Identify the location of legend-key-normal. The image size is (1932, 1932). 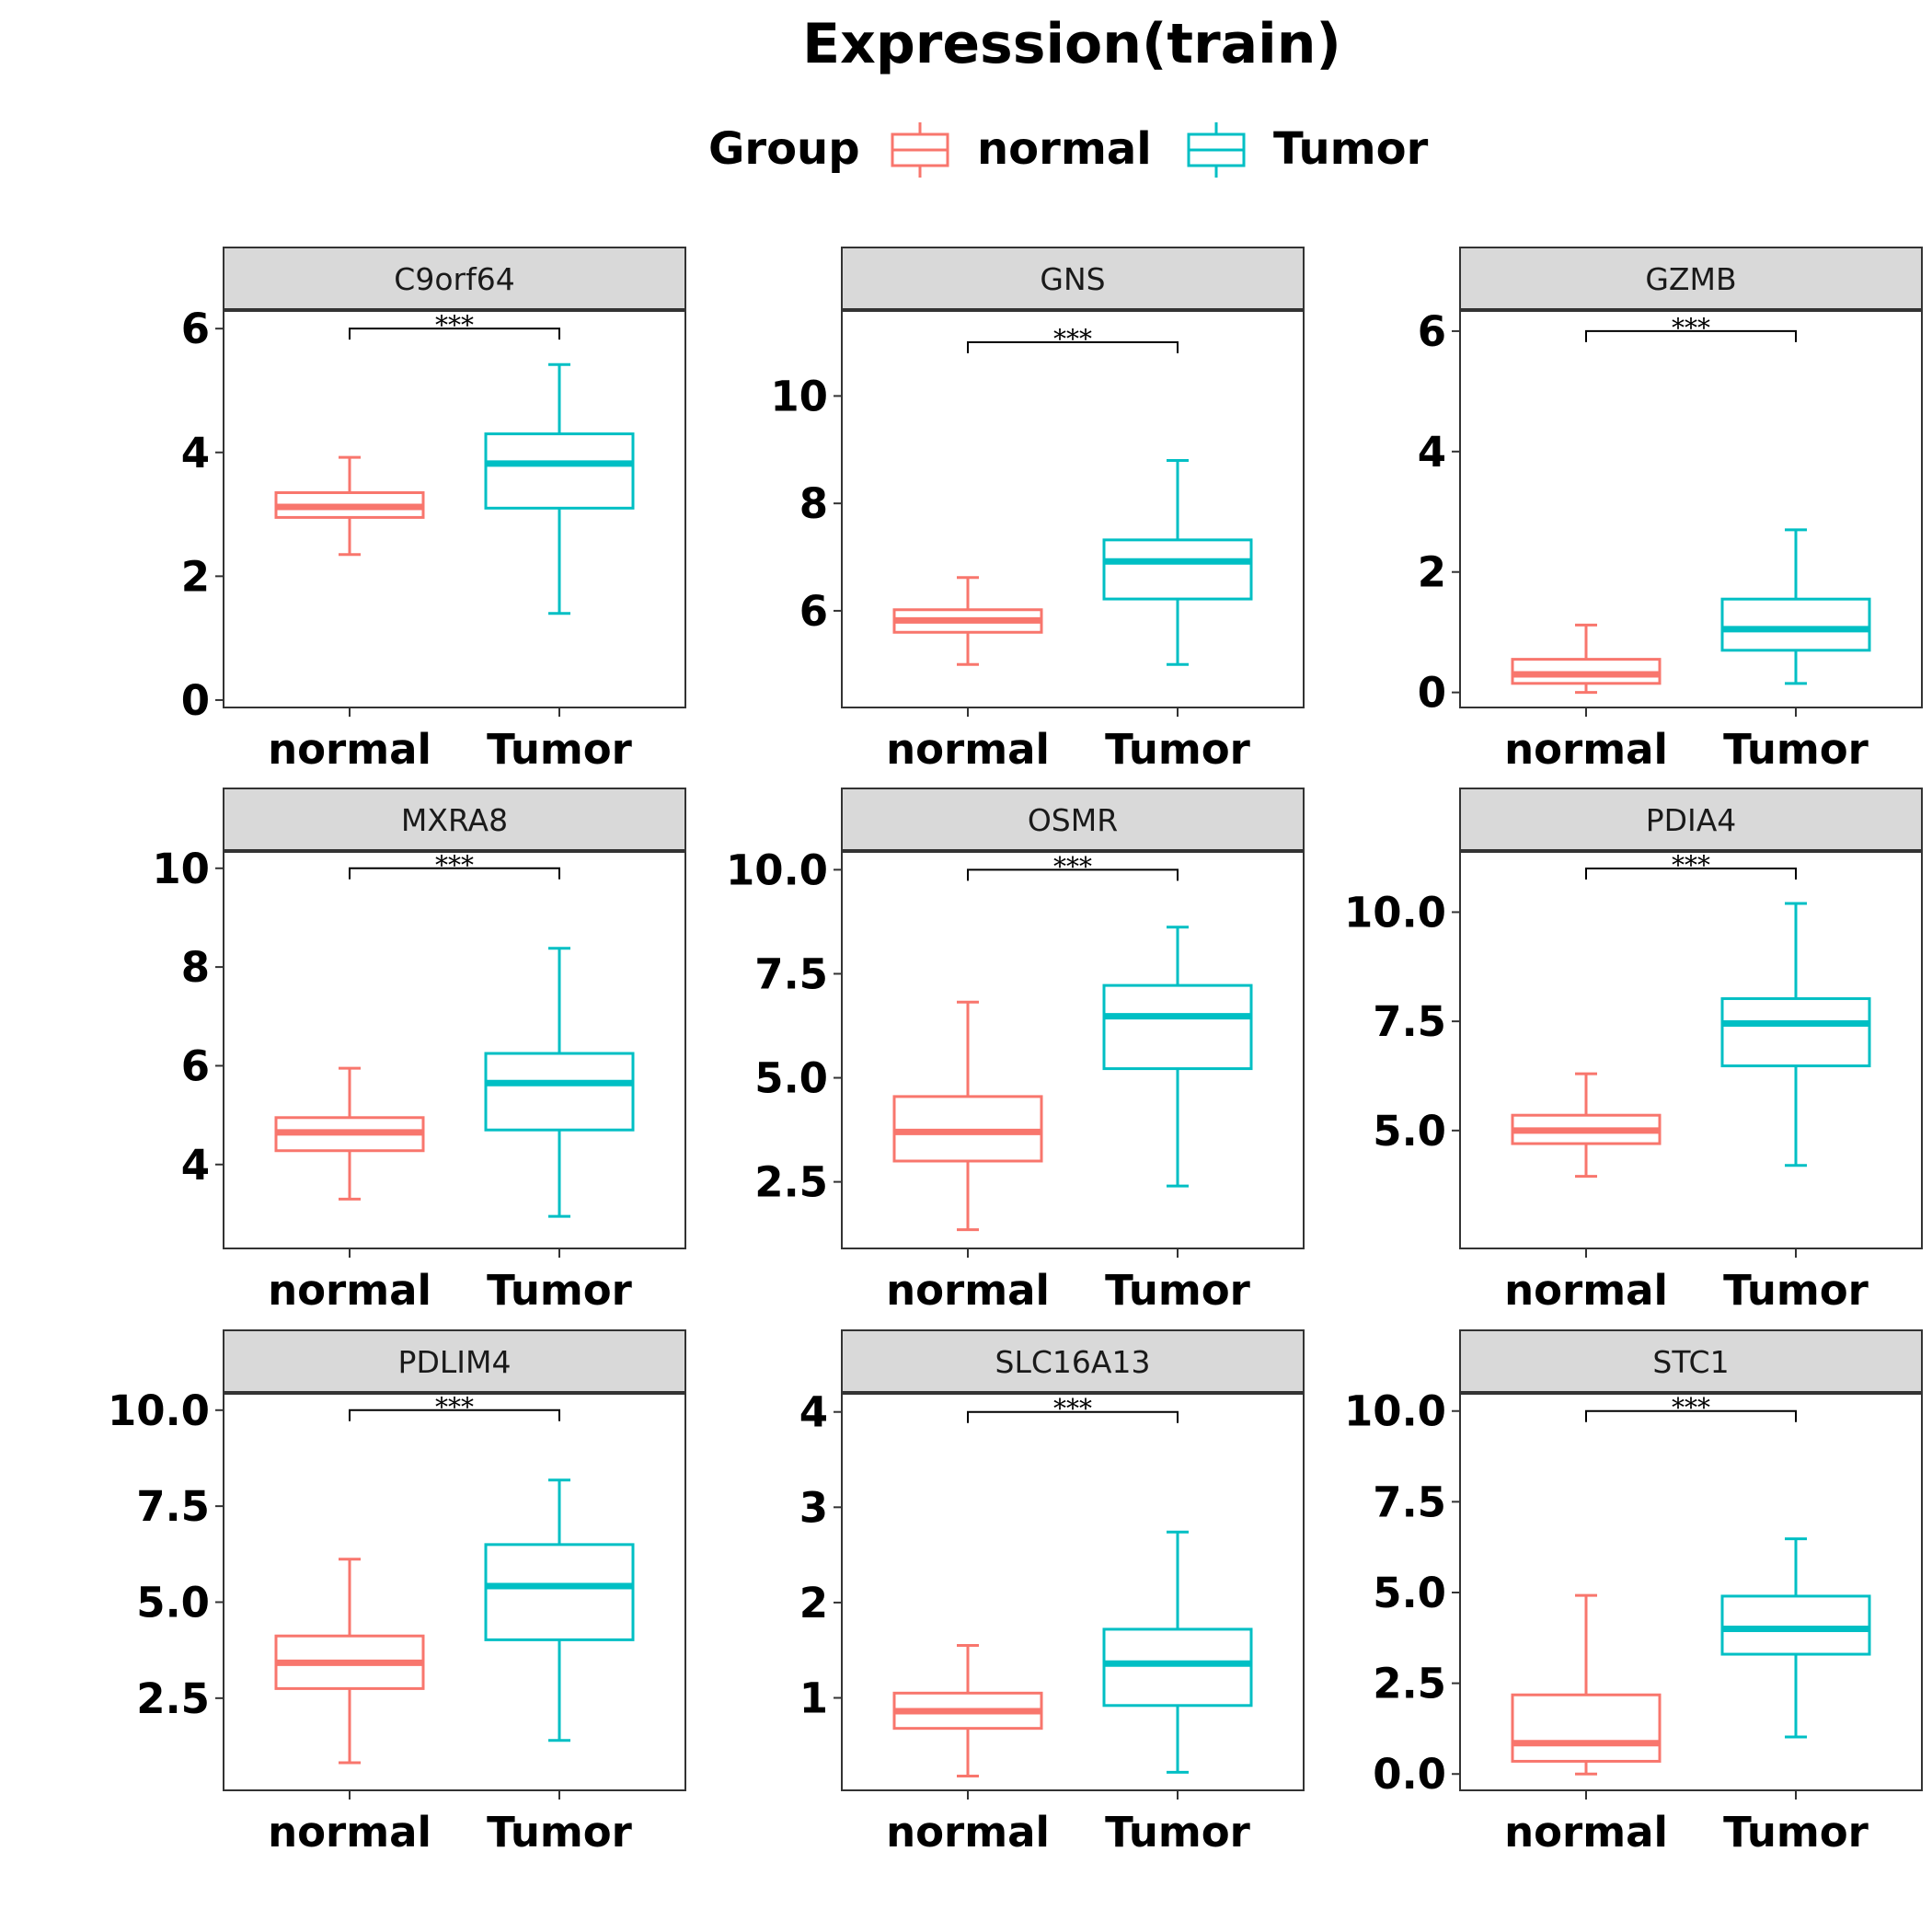
(920, 150).